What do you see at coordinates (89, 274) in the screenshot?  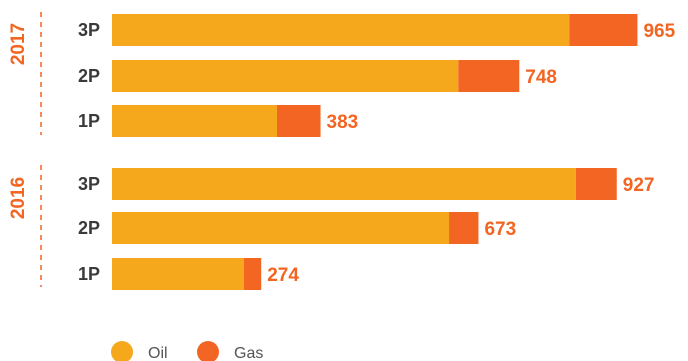 I see `category-label-2016-1p: 1P` at bounding box center [89, 274].